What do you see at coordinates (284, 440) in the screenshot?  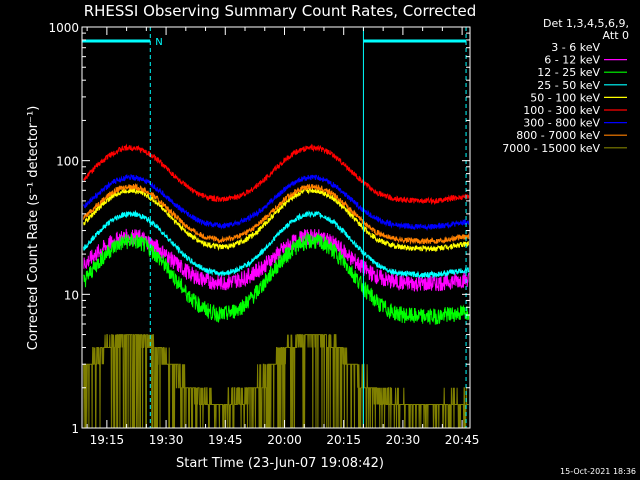 I see `x-tick-label: 20:00` at bounding box center [284, 440].